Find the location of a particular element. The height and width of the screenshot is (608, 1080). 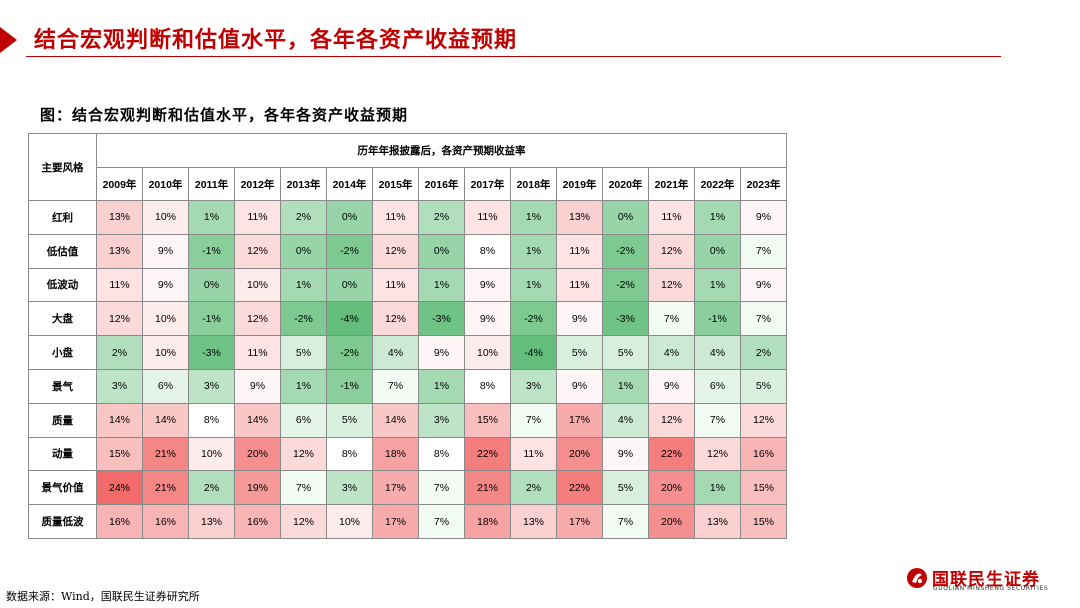

row-label: 红利 is located at coordinates (62, 217).